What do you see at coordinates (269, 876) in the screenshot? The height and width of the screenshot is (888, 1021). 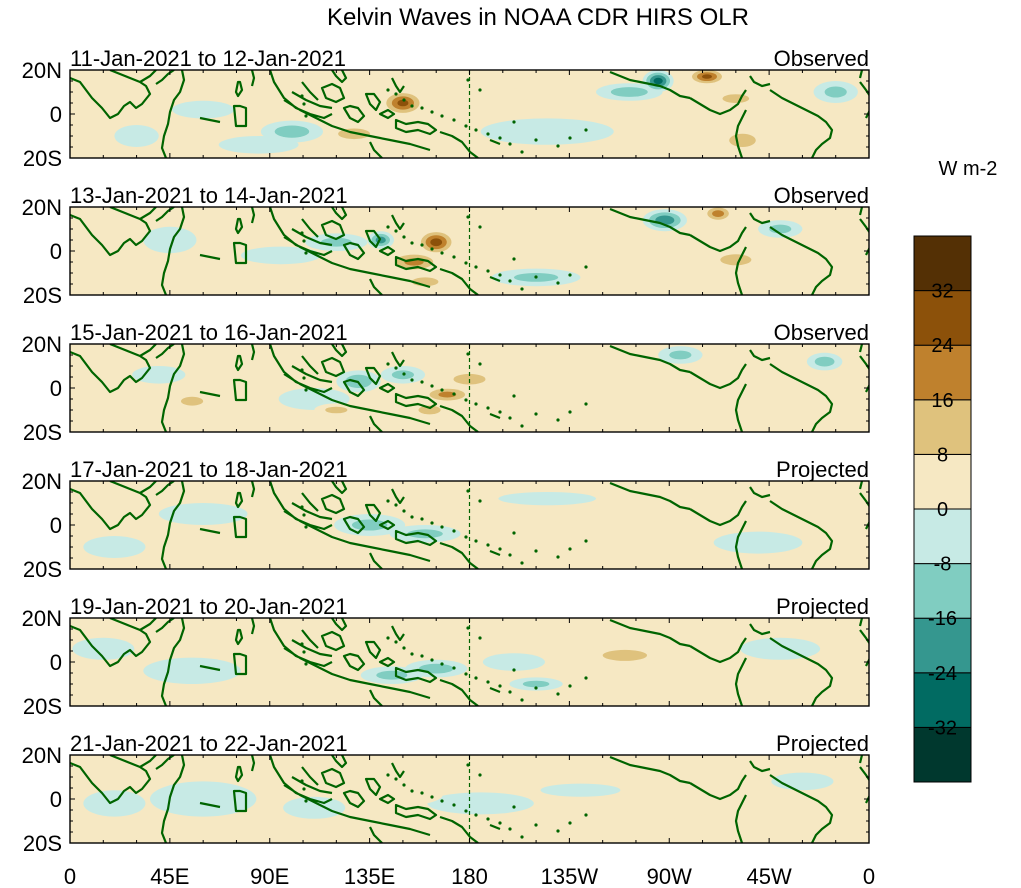 I see `x-tick-label: 90E` at bounding box center [269, 876].